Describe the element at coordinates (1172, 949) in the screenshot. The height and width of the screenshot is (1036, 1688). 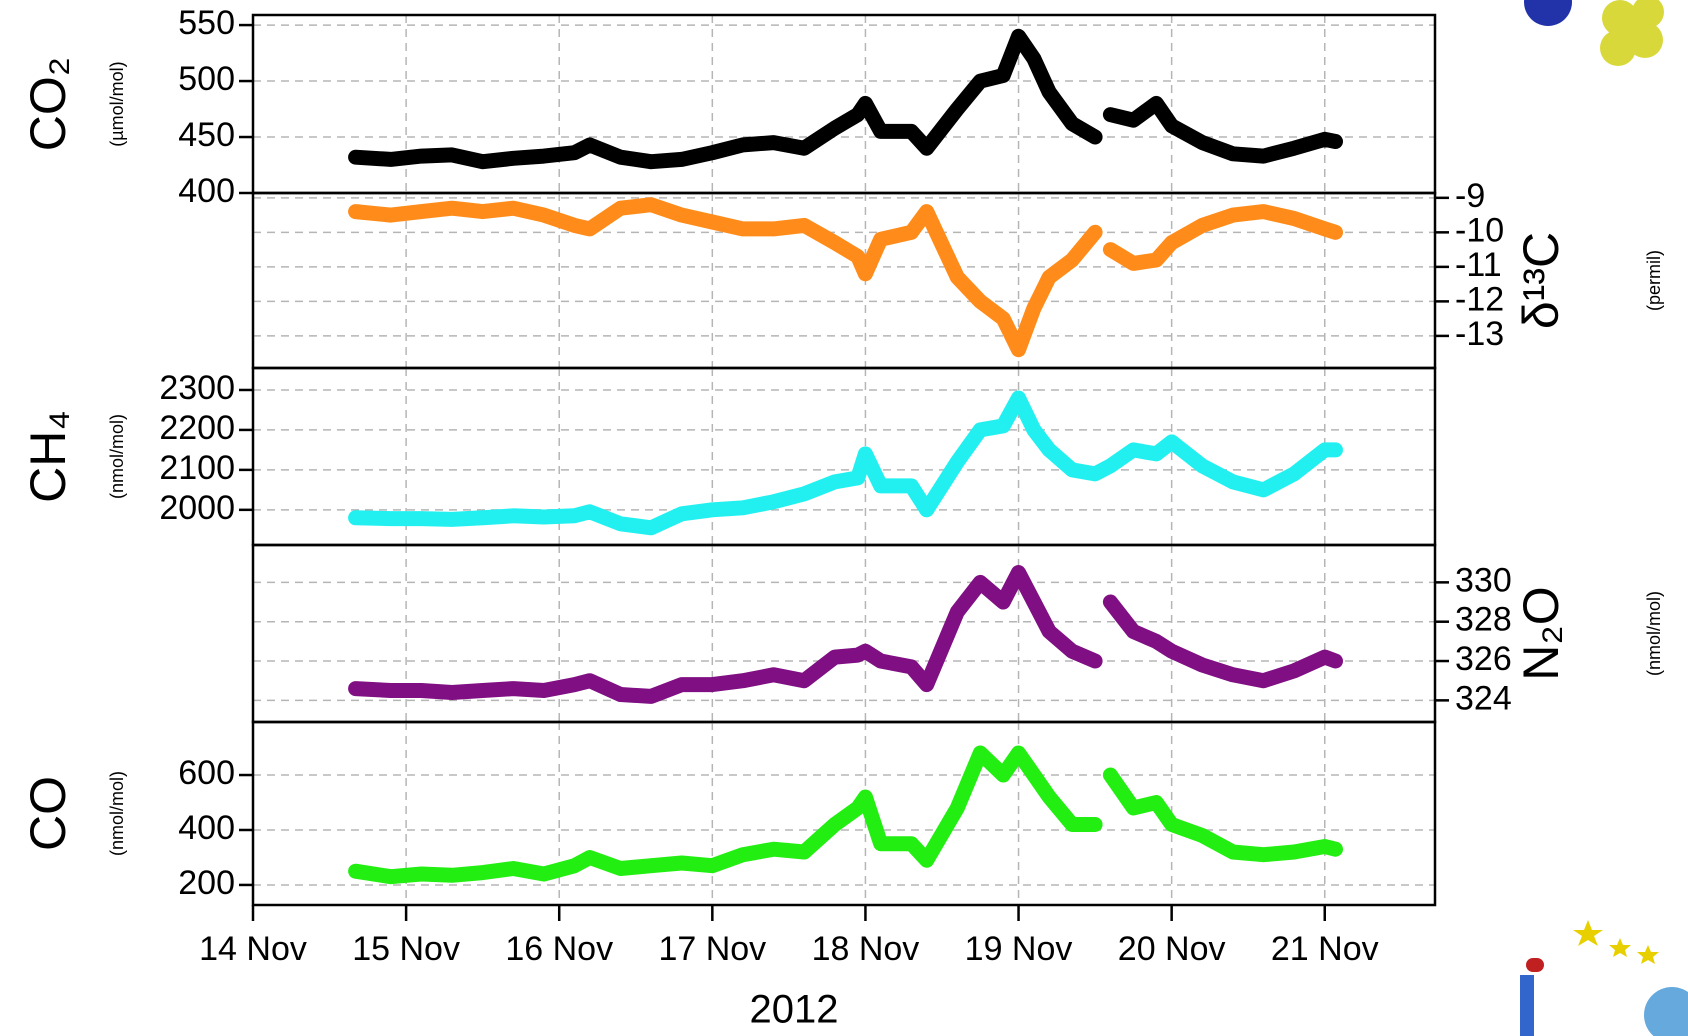
I see `x-tick-label: 20 Nov` at that location.